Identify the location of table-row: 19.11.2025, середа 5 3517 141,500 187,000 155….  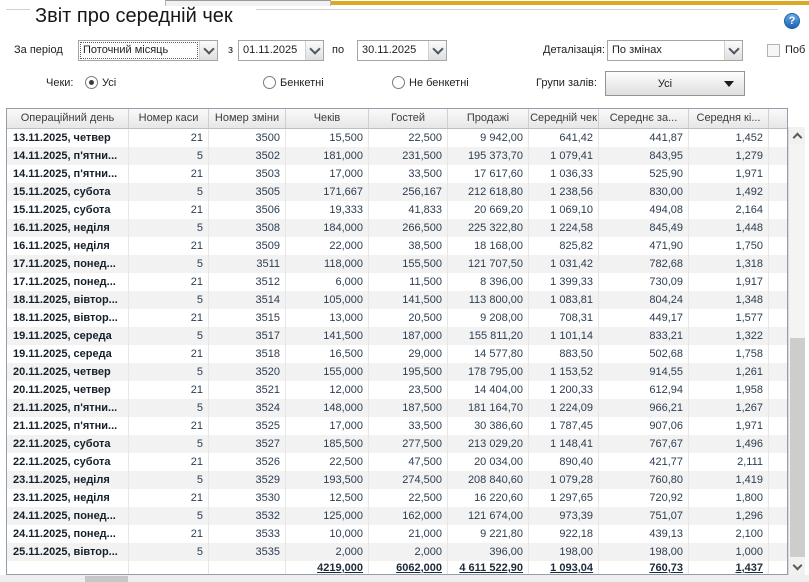
(397, 336).